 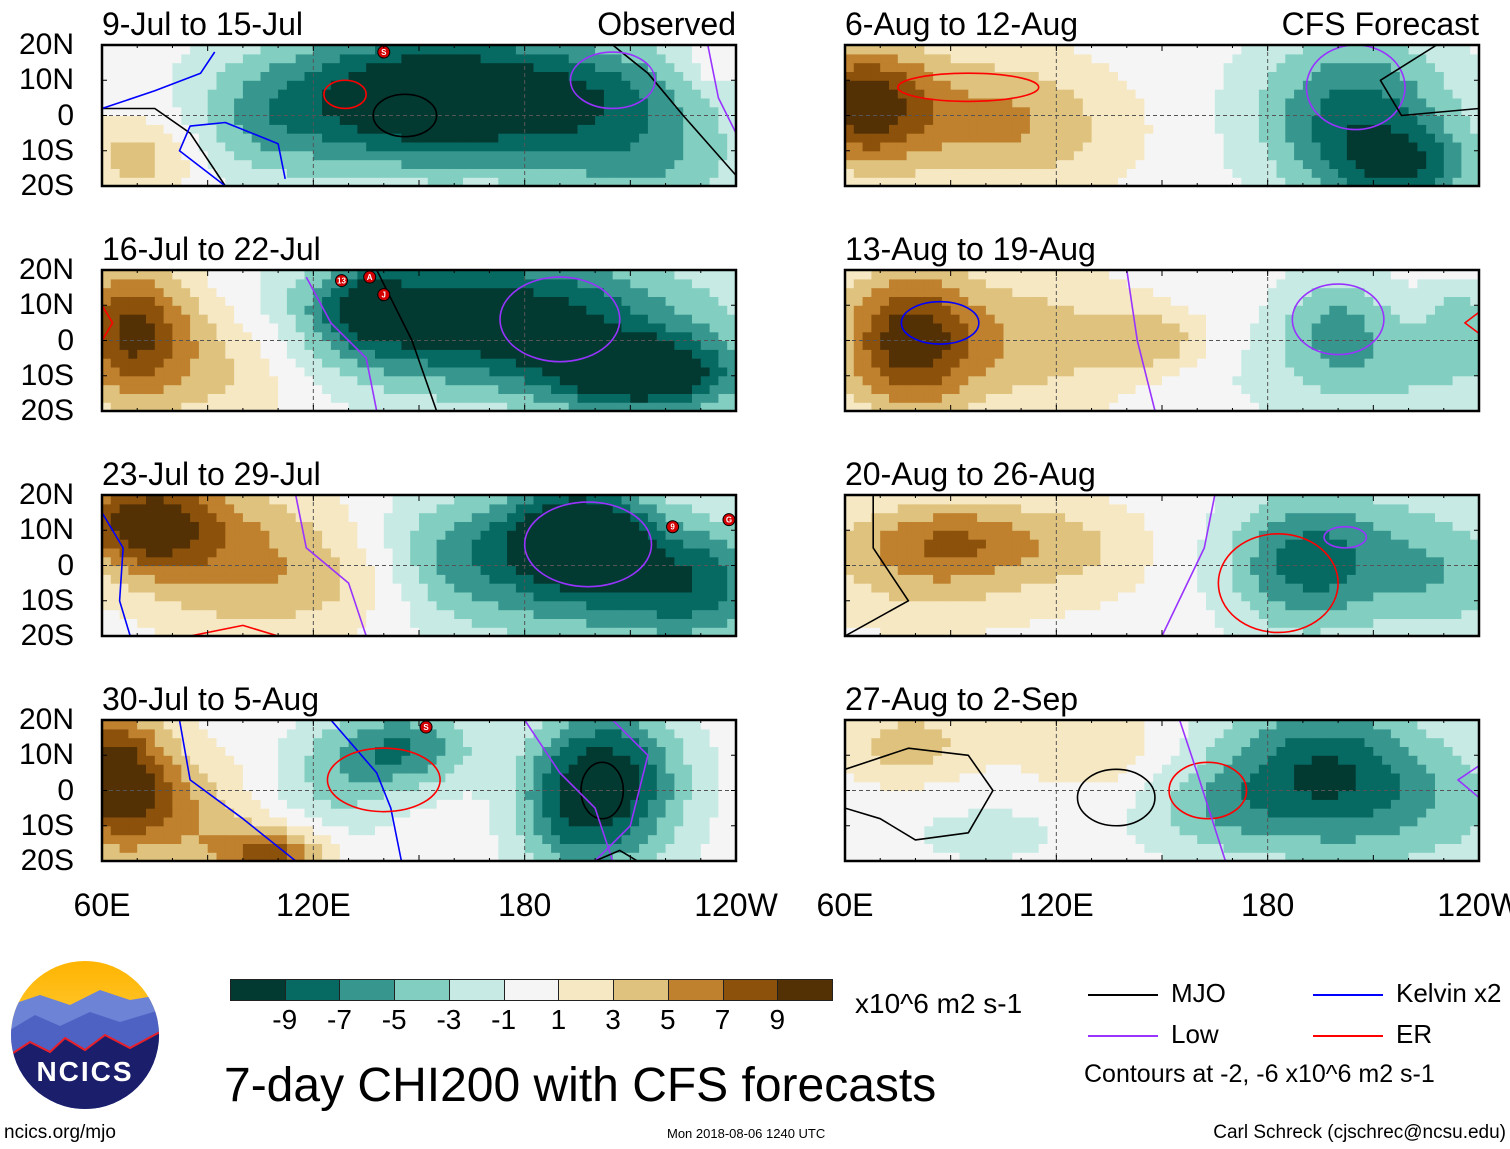 I want to click on contour-er, so click(x=968, y=87).